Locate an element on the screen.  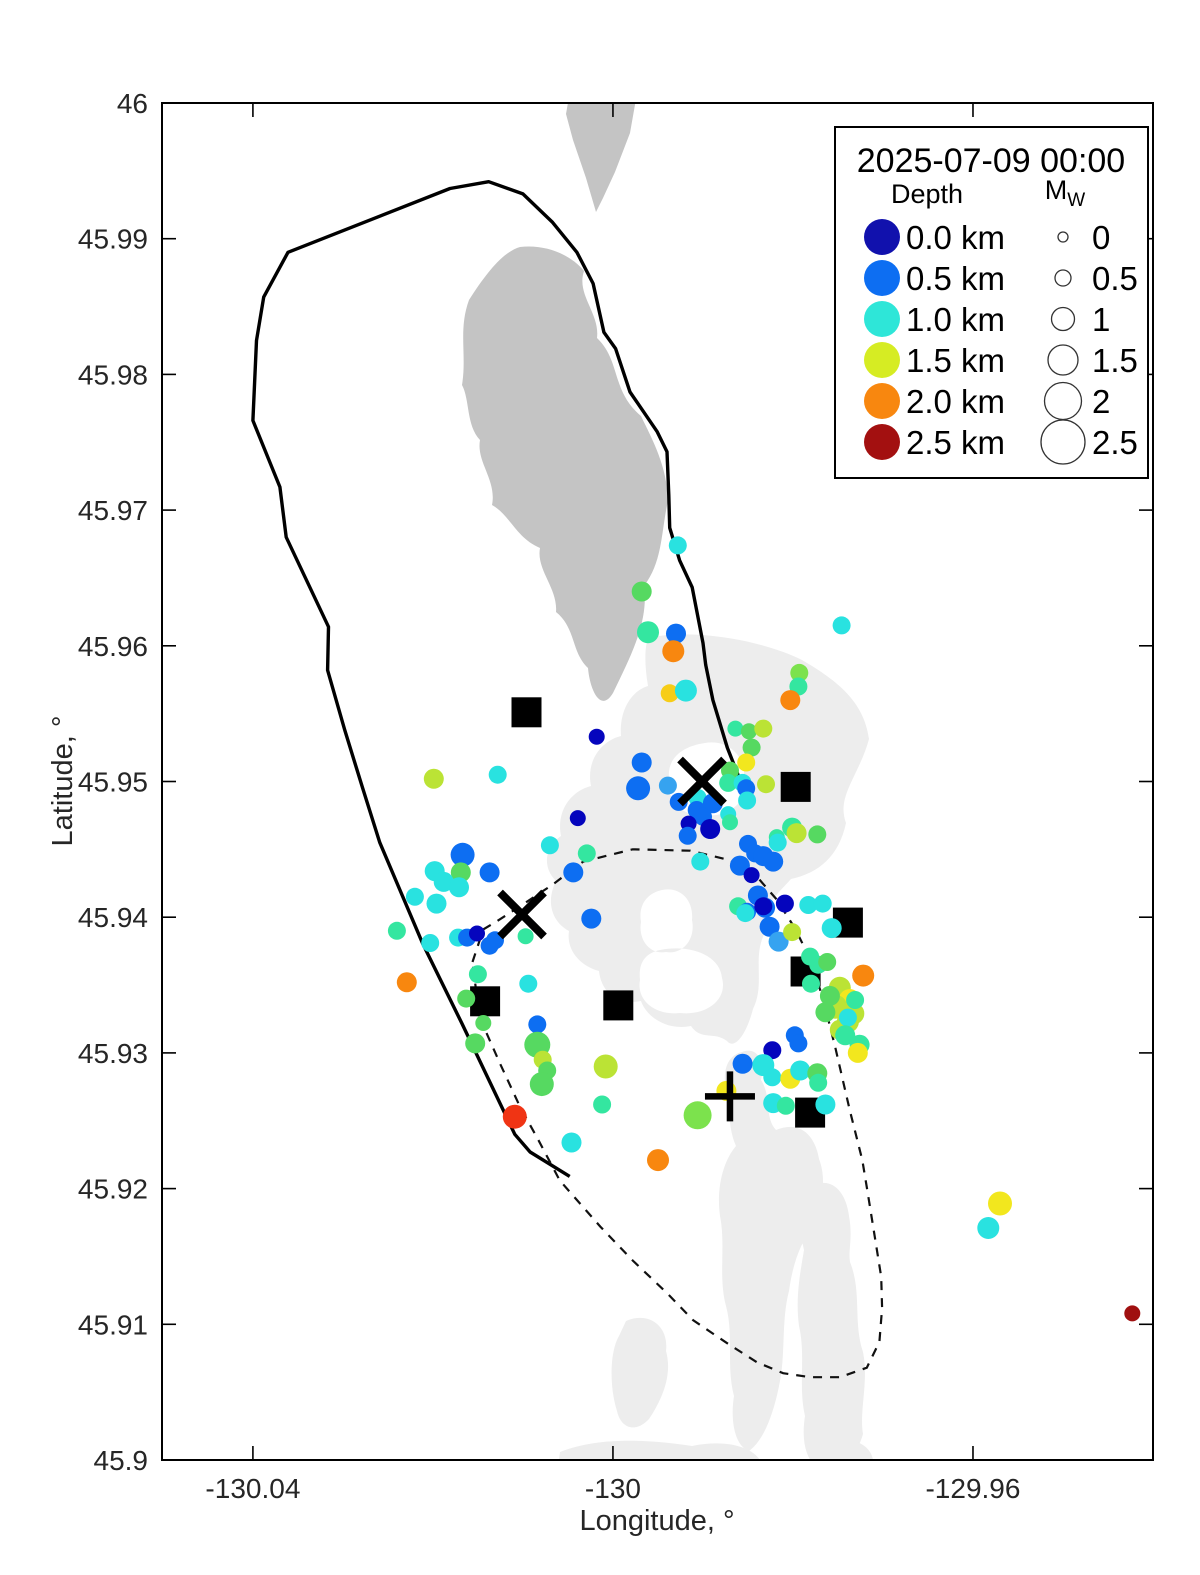
legend-title-date: 2025-07-09 00:00 is located at coordinates (991, 161).